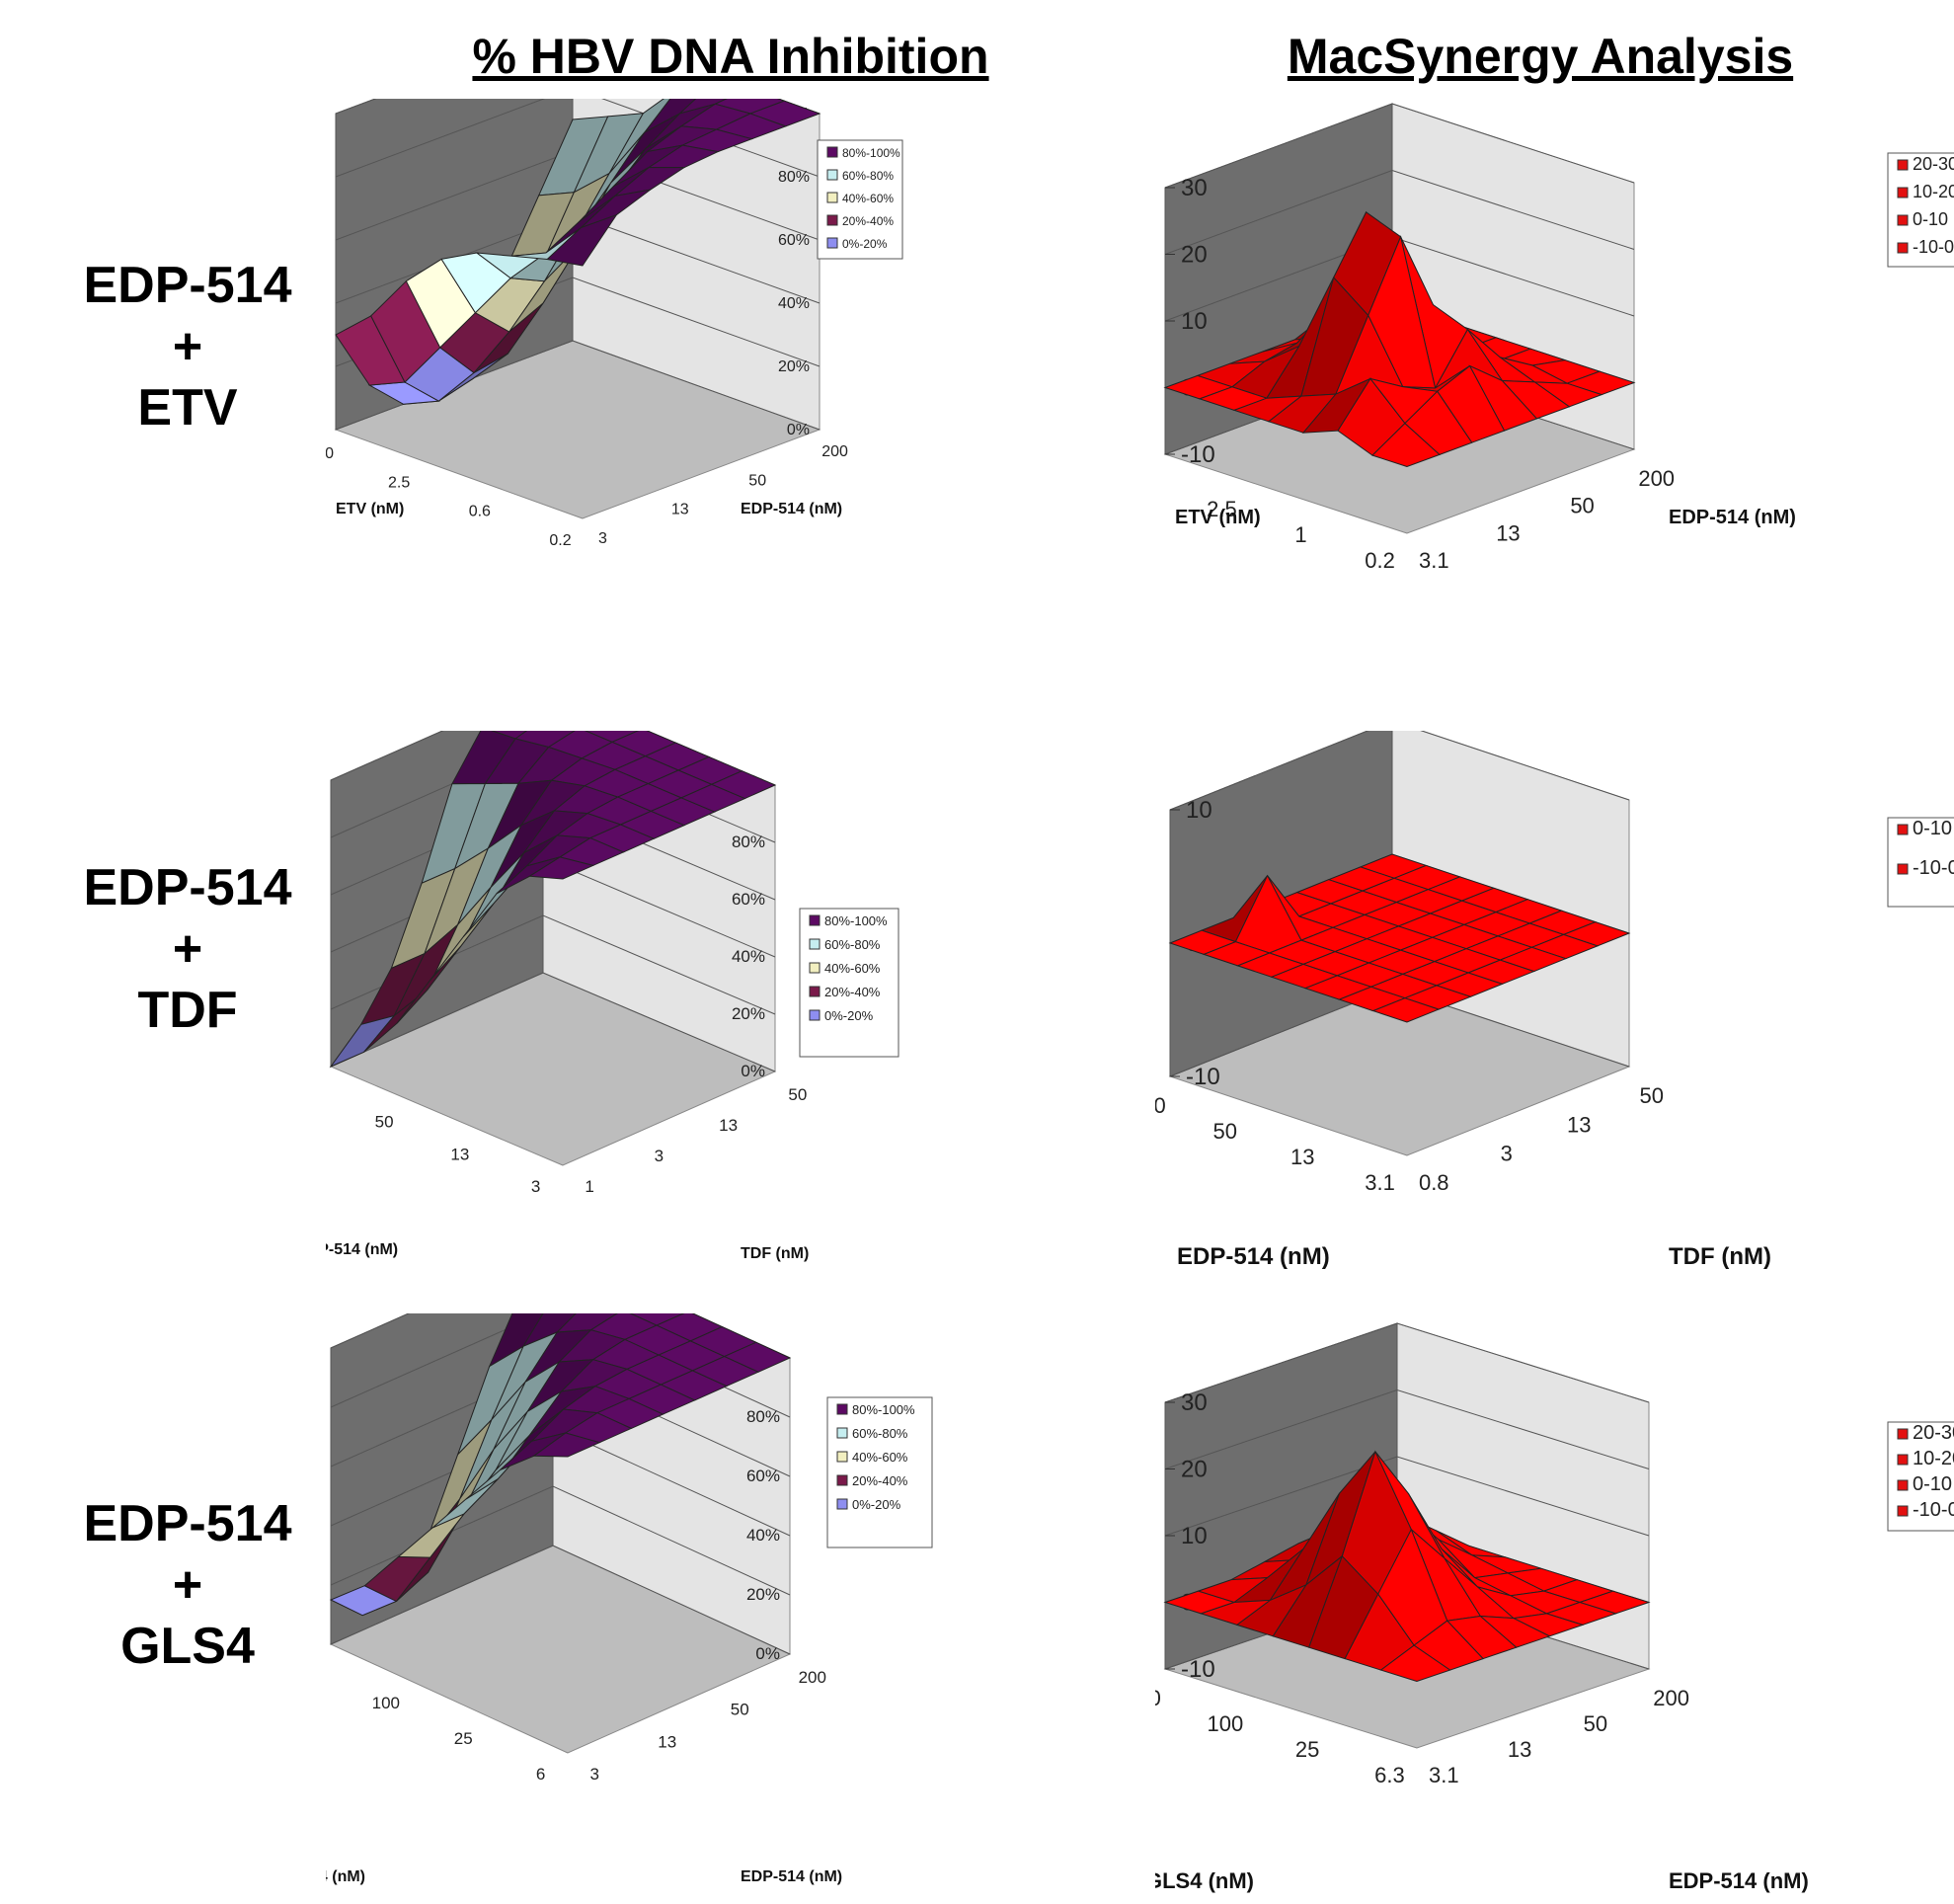  Describe the element at coordinates (1307, 1749) in the screenshot. I see `x-tick-label: 25` at that location.